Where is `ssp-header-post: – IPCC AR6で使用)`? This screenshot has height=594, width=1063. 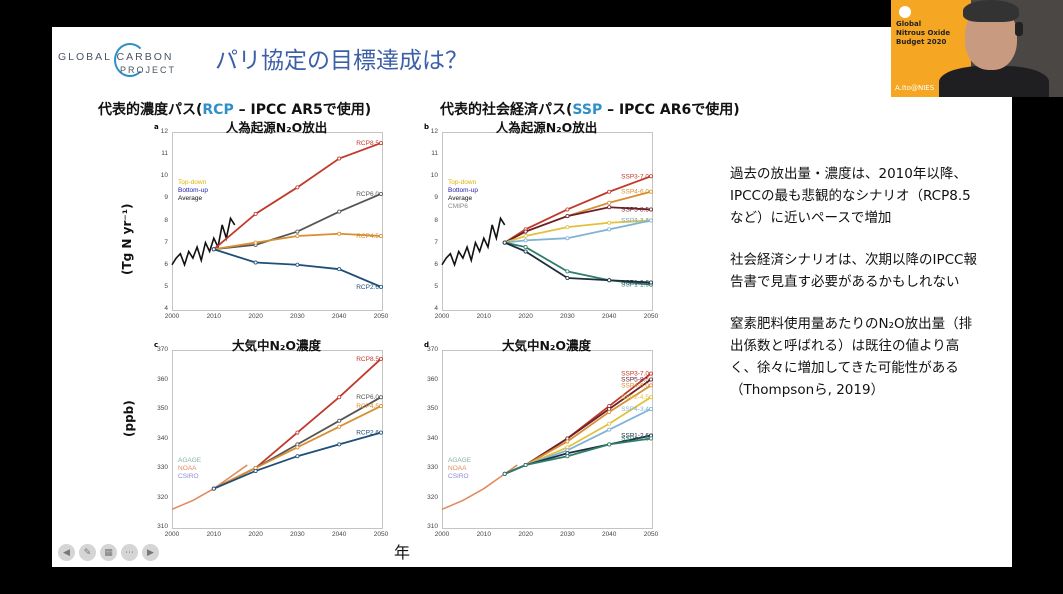 ssp-header-post: – IPCC AR6で使用) is located at coordinates (671, 110).